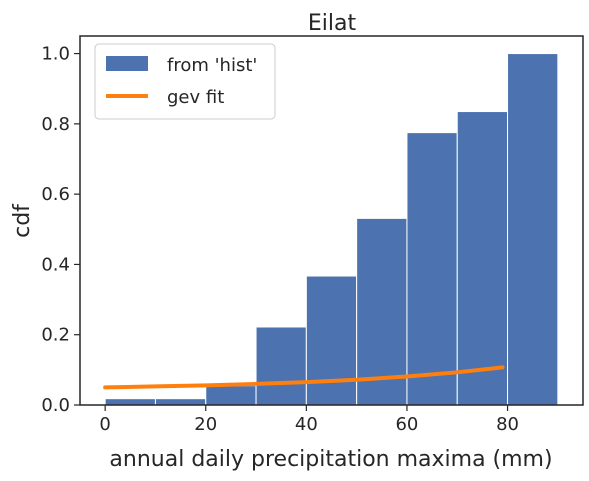 The image size is (589, 481). Describe the element at coordinates (330, 459) in the screenshot. I see `x-axis-label: annual daily precipitation maxima (mm)` at that location.